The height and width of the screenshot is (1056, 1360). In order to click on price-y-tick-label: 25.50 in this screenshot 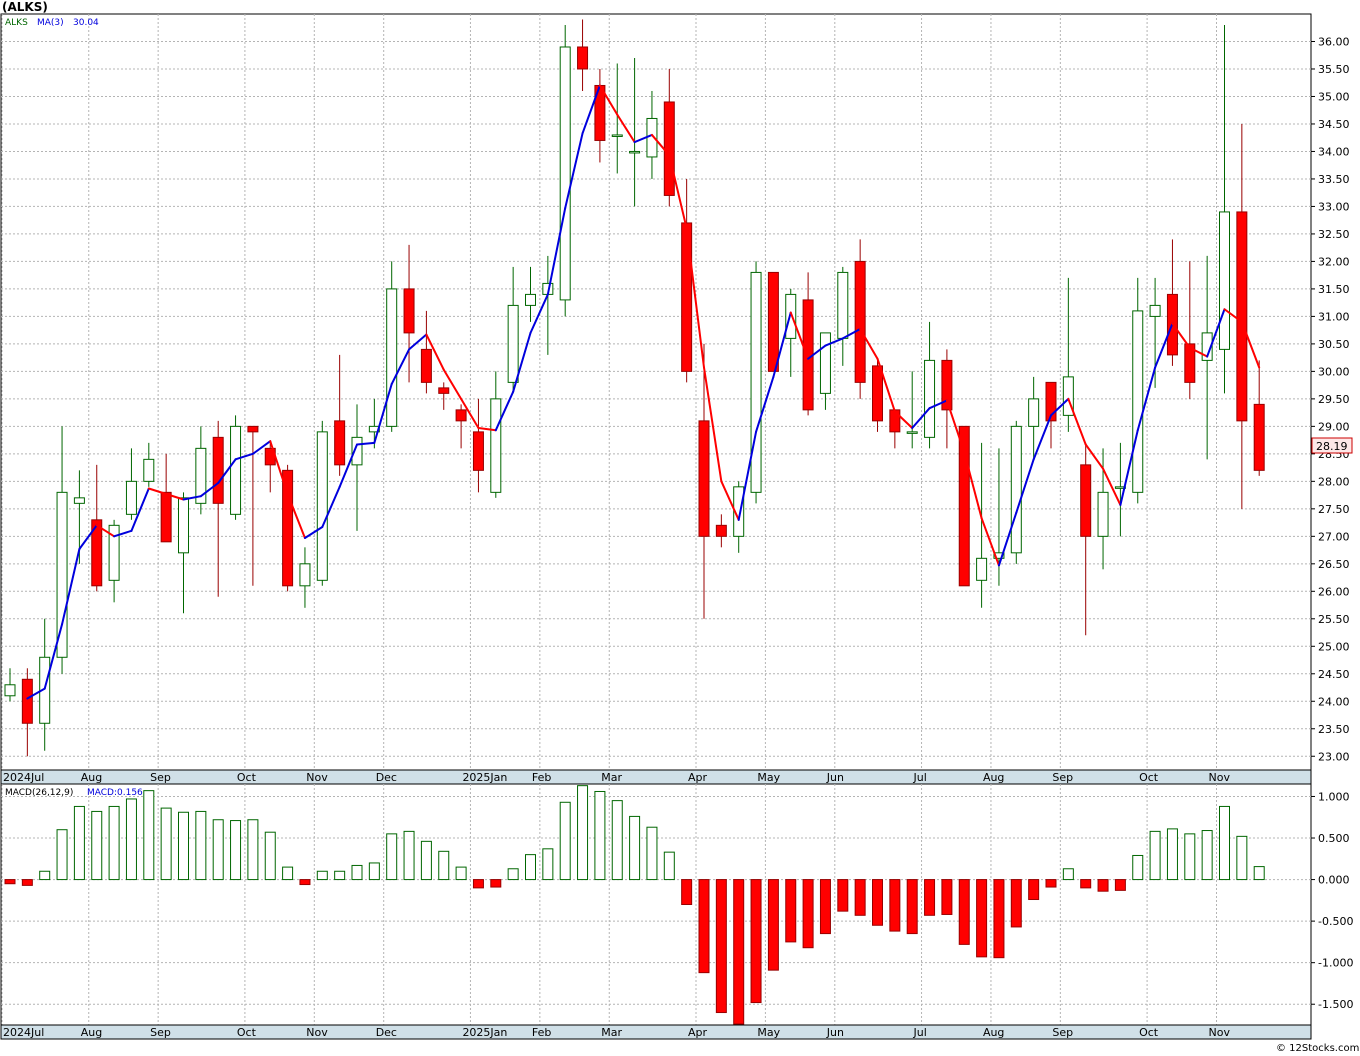, I will do `click(1334, 619)`.